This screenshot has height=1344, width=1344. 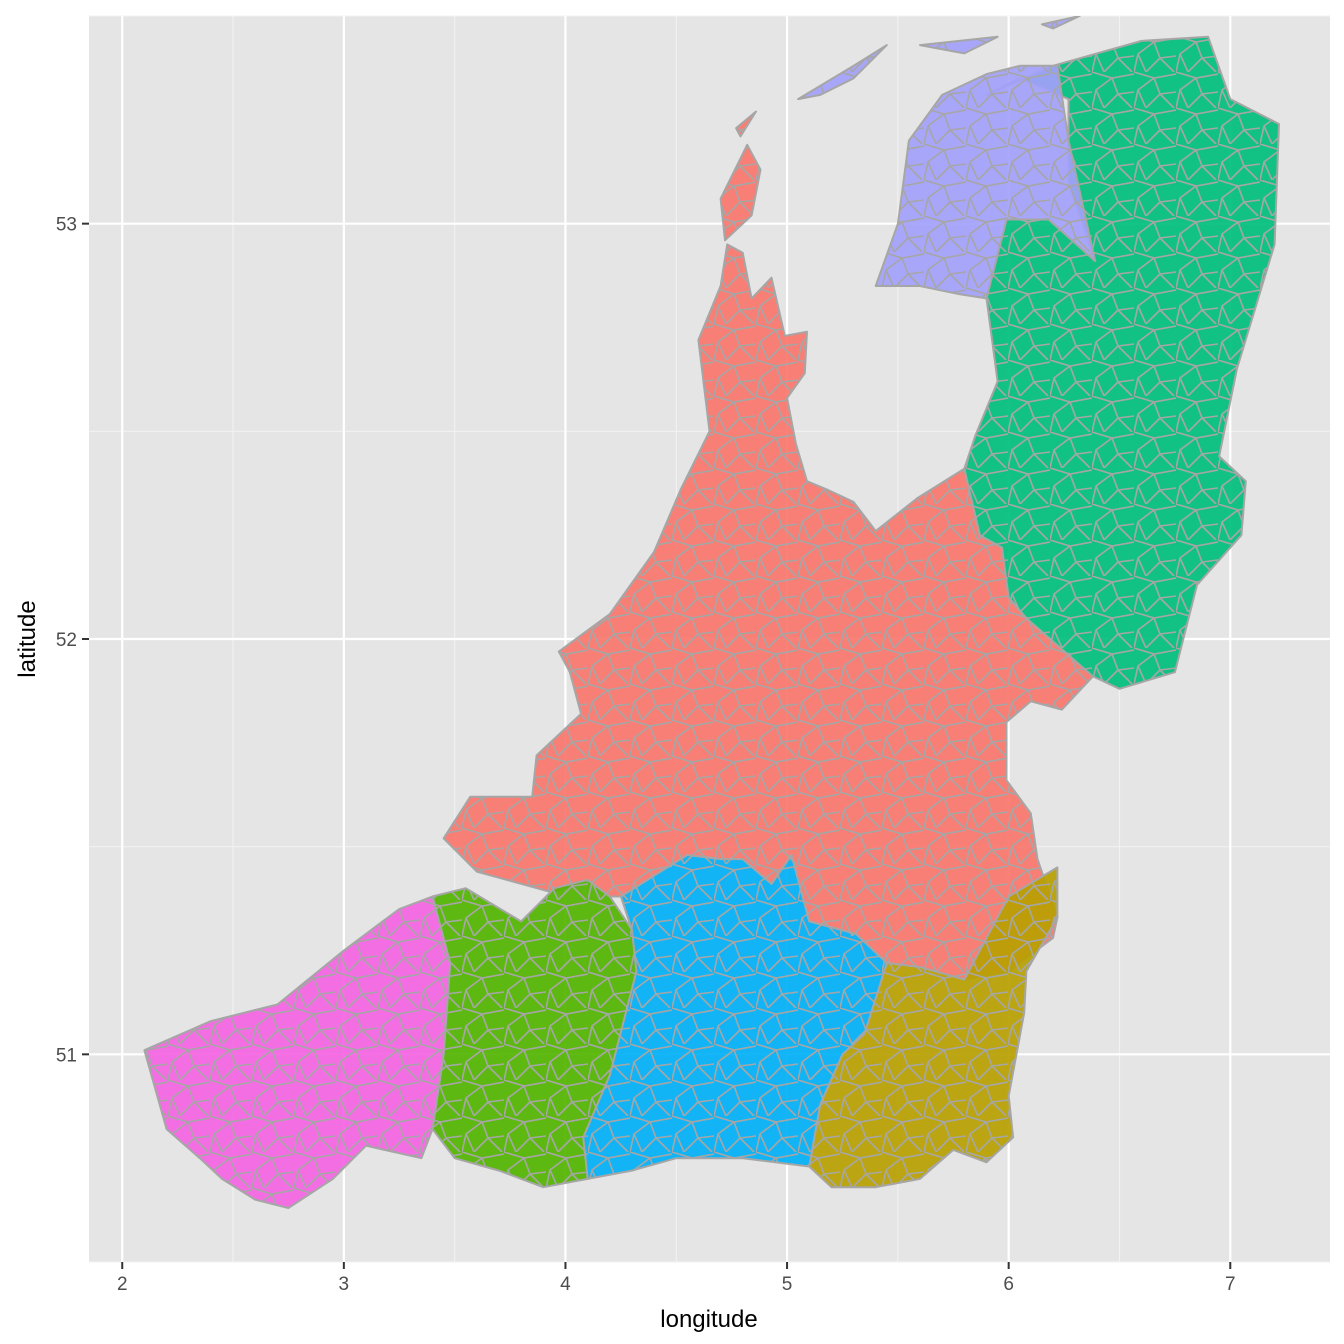 What do you see at coordinates (1230, 1284) in the screenshot?
I see `x-tick-label: 7` at bounding box center [1230, 1284].